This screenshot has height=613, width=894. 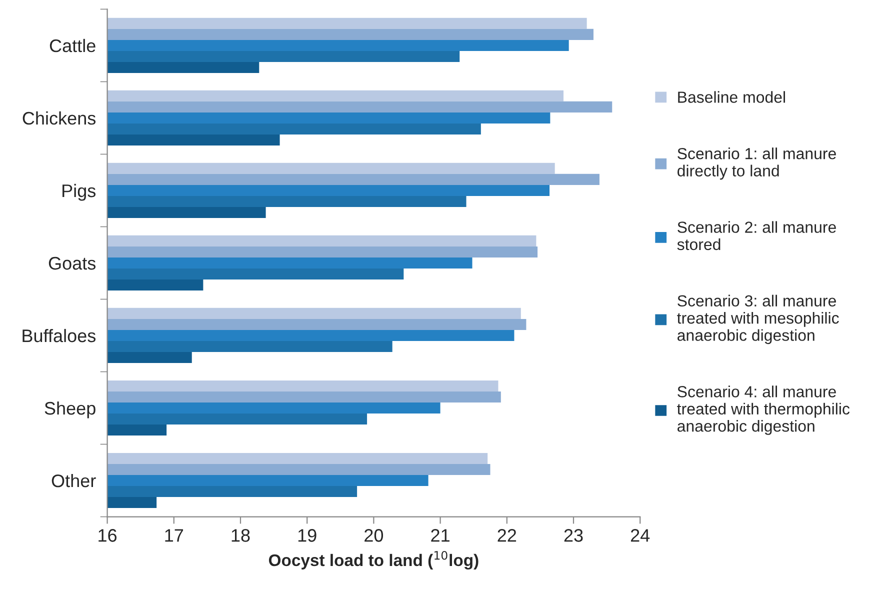 What do you see at coordinates (756, 235) in the screenshot?
I see `legend-label: Scenario 2: all manure stored` at bounding box center [756, 235].